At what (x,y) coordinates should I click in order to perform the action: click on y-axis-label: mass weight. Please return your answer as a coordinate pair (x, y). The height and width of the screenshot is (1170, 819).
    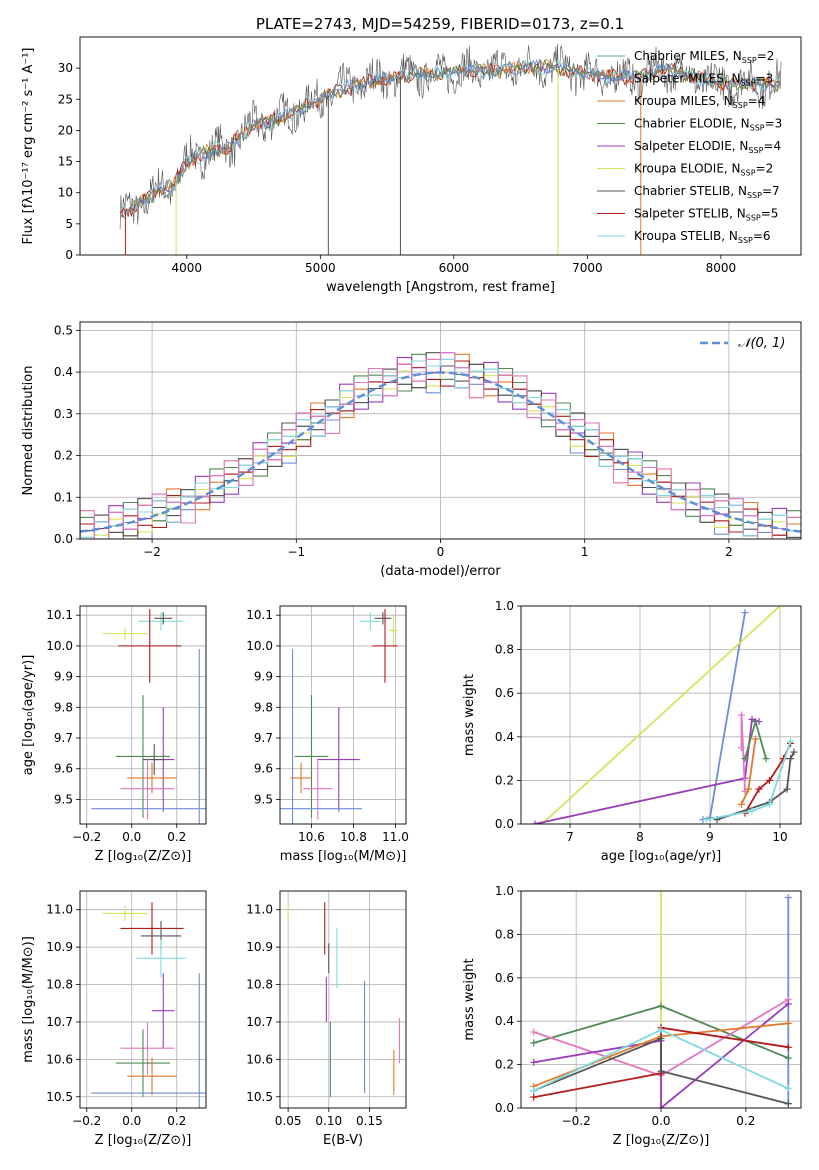
    Looking at the image, I should click on (469, 999).